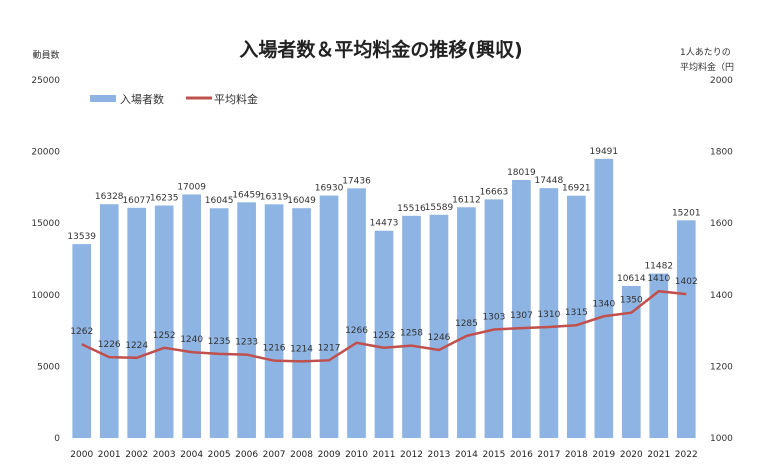 Image resolution: width=763 pixels, height=470 pixels. I want to click on line-value-label: 1214, so click(301, 349).